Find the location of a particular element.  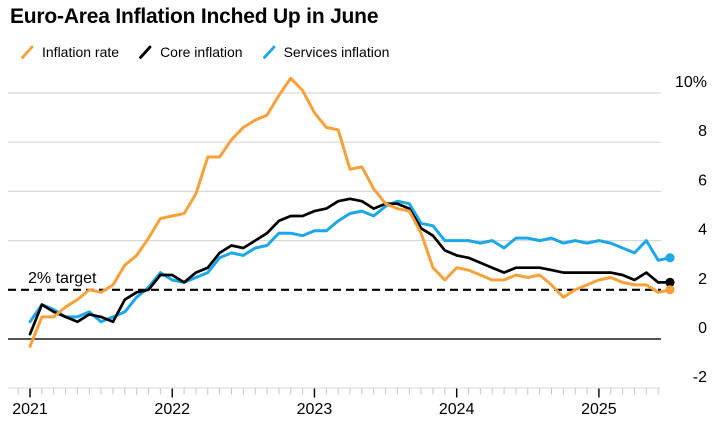

y-axis-label: 0 is located at coordinates (702, 328).